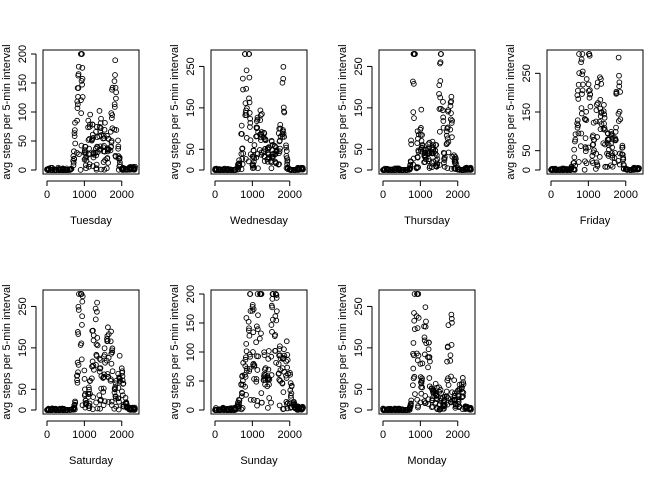  Describe the element at coordinates (259, 461) in the screenshot. I see `x-axis-label: Sunday` at that location.